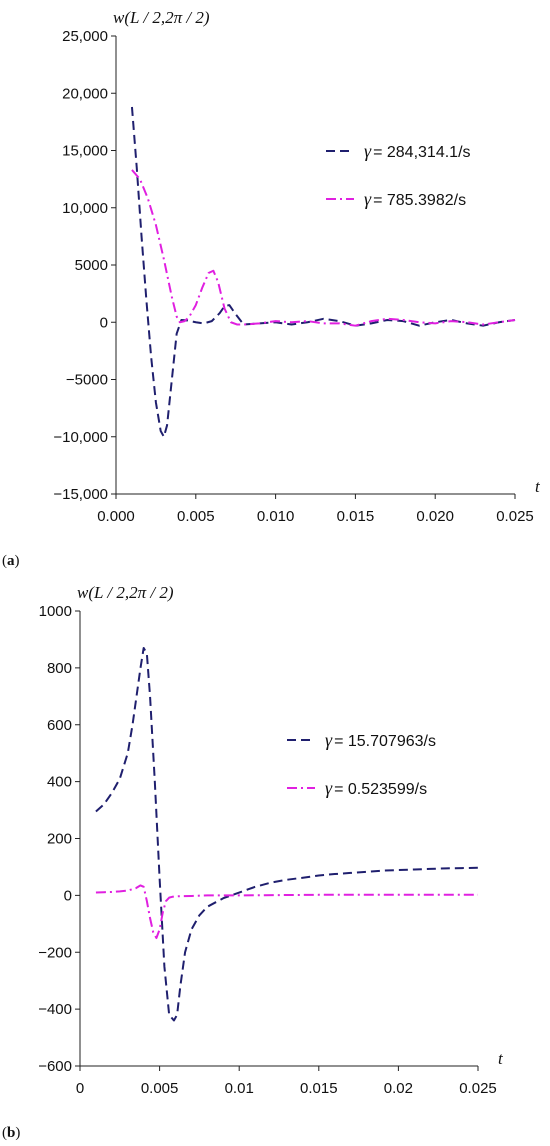 The image size is (550, 1146). What do you see at coordinates (59, 725) in the screenshot?
I see `y-tick-label: 600` at bounding box center [59, 725].